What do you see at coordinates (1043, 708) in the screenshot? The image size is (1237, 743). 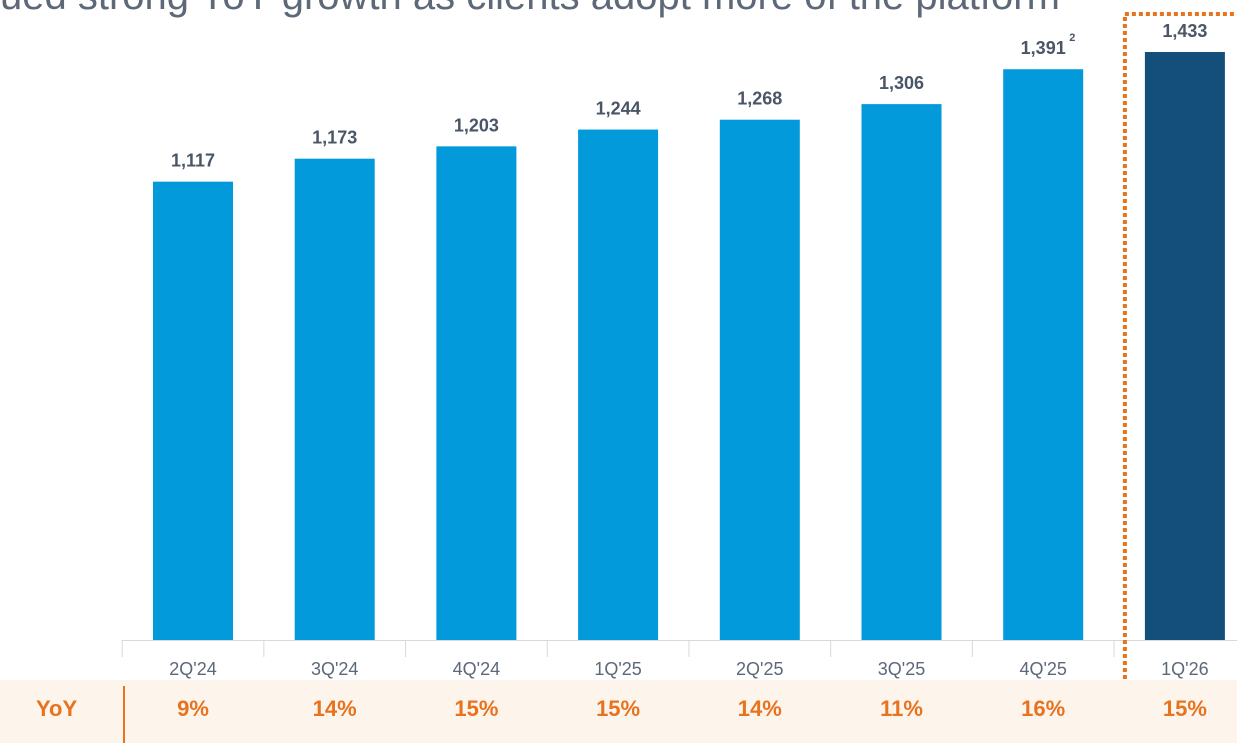 I see `yoy-value: 16%` at bounding box center [1043, 708].